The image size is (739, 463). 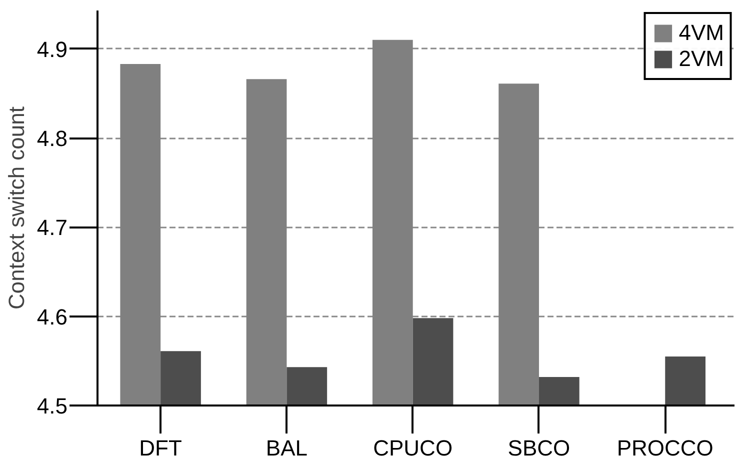 What do you see at coordinates (52, 406) in the screenshot?
I see `y-tick-label: 4.5` at bounding box center [52, 406].